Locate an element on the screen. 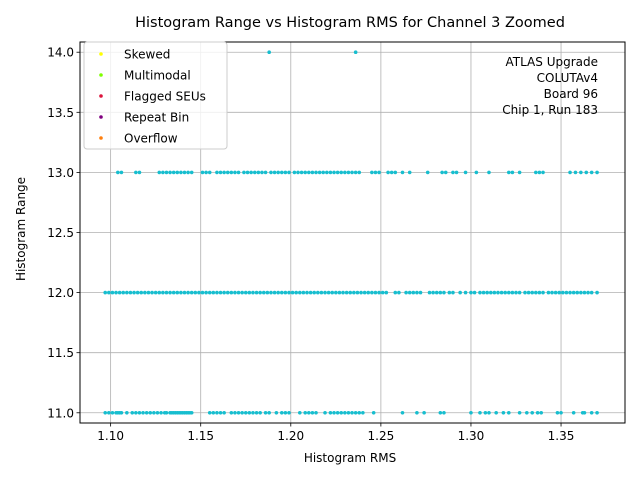  x-tick-label: 1.30 is located at coordinates (471, 436).